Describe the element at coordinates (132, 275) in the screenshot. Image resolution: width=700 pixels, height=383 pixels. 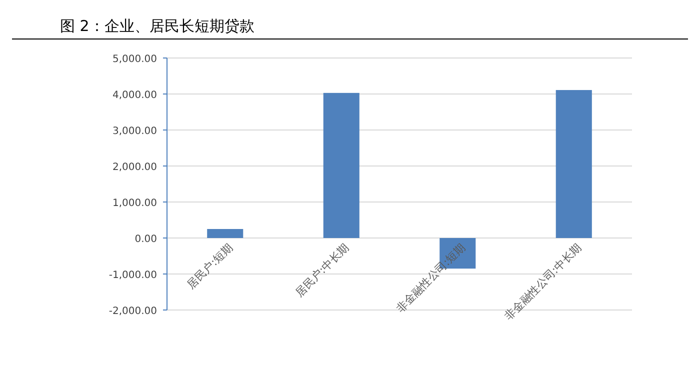
I see `y-tick-label: -1,000.00` at that location.